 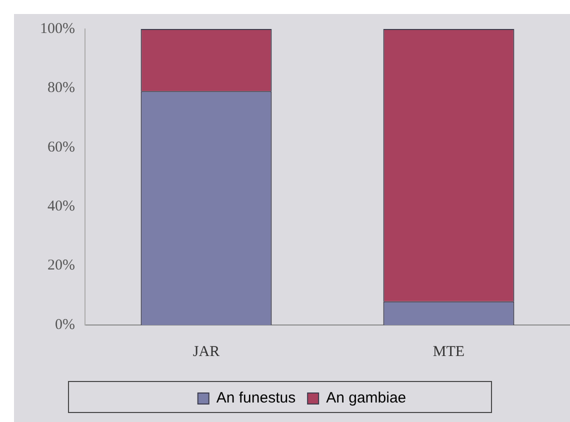 I want to click on y-tick-label: 0%, so click(x=64, y=324).